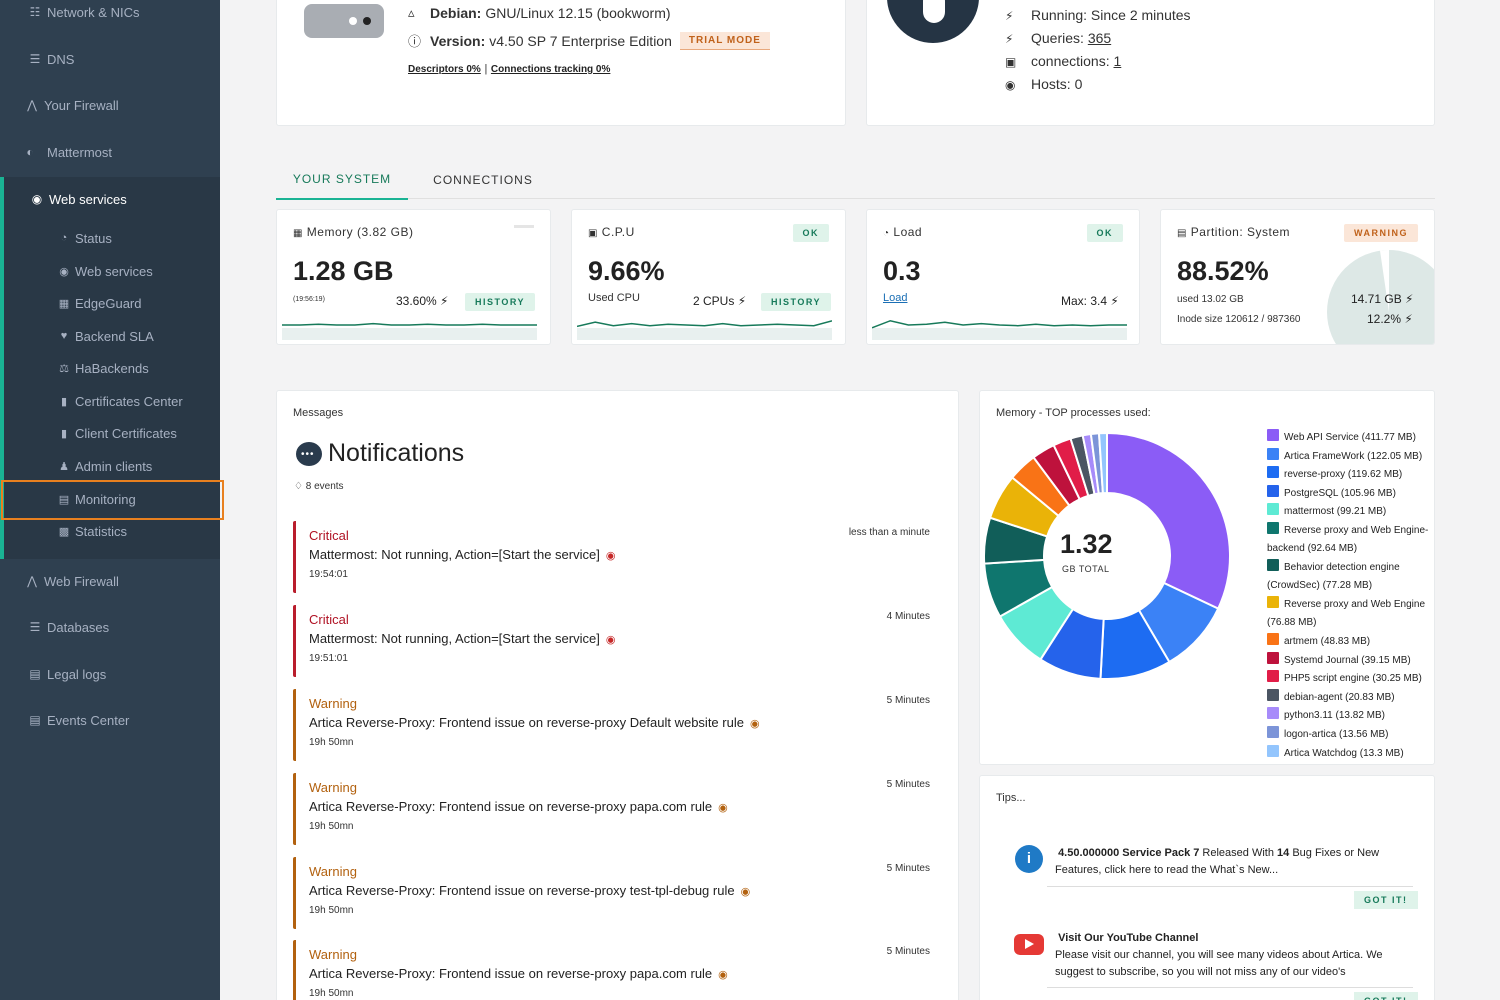 The image size is (1500, 1000). What do you see at coordinates (1240, 232) in the screenshot?
I see `partition-title-text: Partition: System` at bounding box center [1240, 232].